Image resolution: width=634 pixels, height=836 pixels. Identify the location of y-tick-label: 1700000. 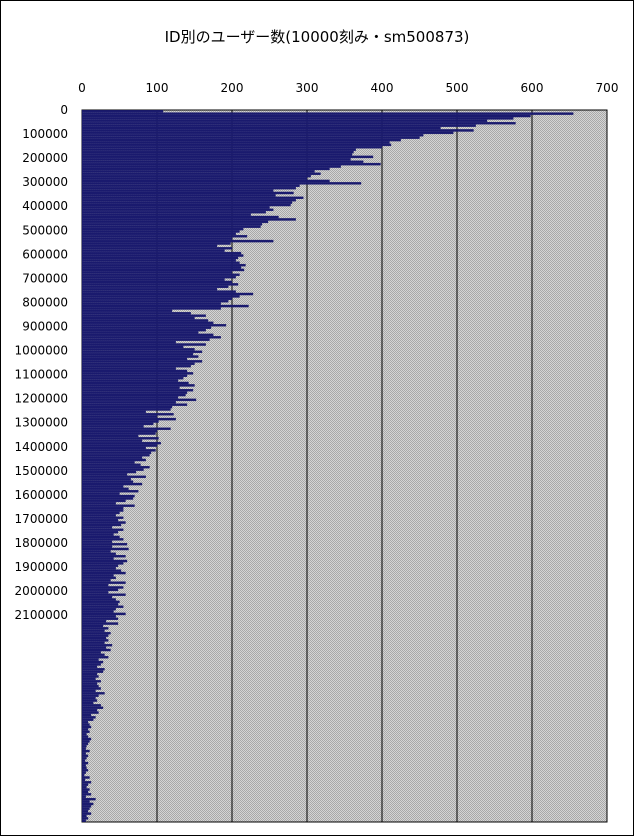
(41, 519).